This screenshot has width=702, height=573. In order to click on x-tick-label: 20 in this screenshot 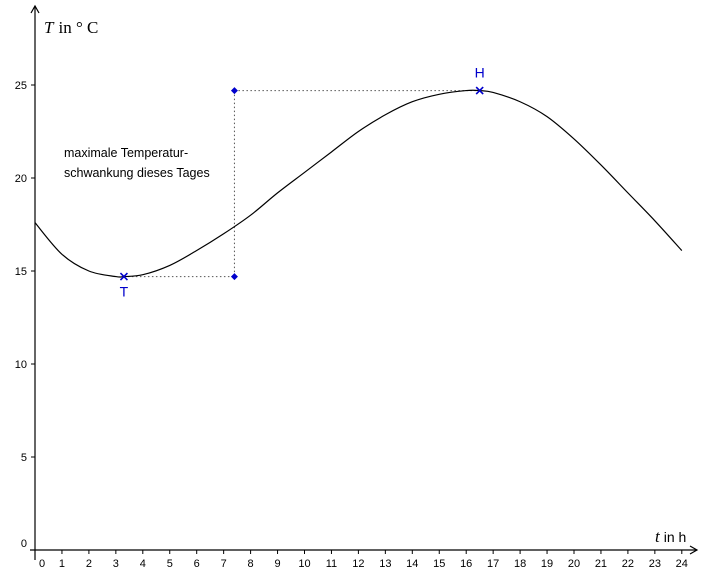, I will do `click(574, 564)`.